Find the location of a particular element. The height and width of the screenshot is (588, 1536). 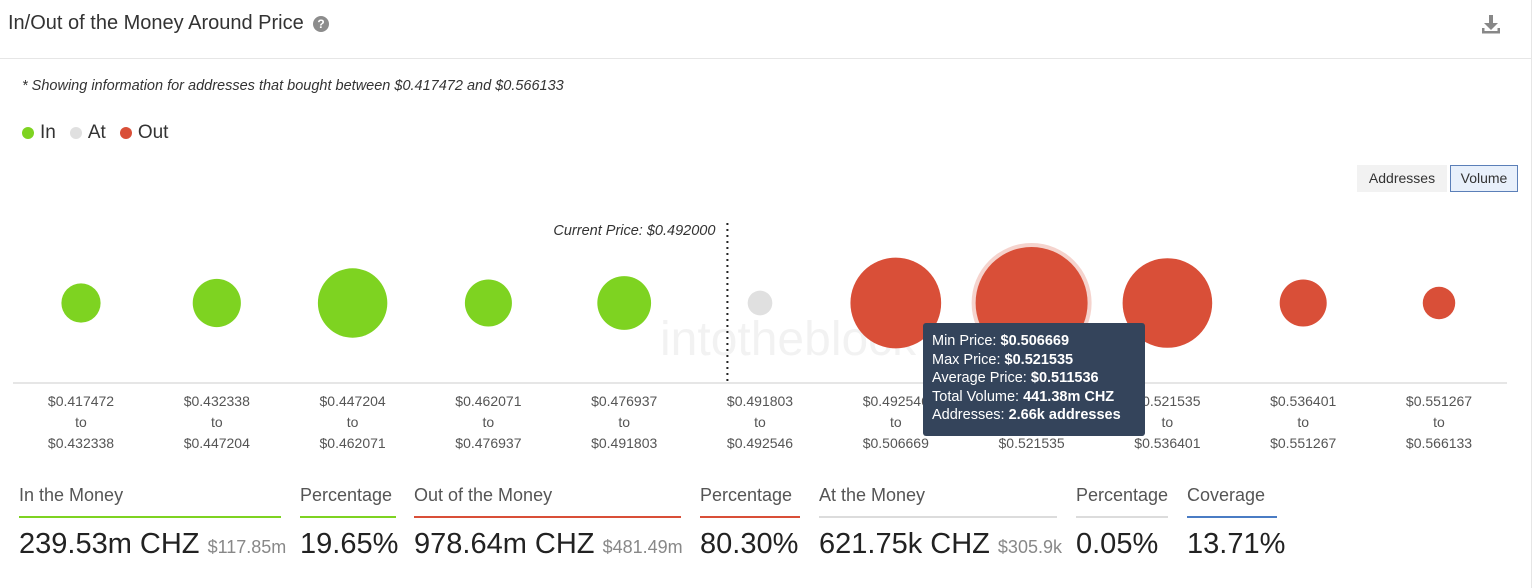

stat-value: 80.30% is located at coordinates (749, 544).